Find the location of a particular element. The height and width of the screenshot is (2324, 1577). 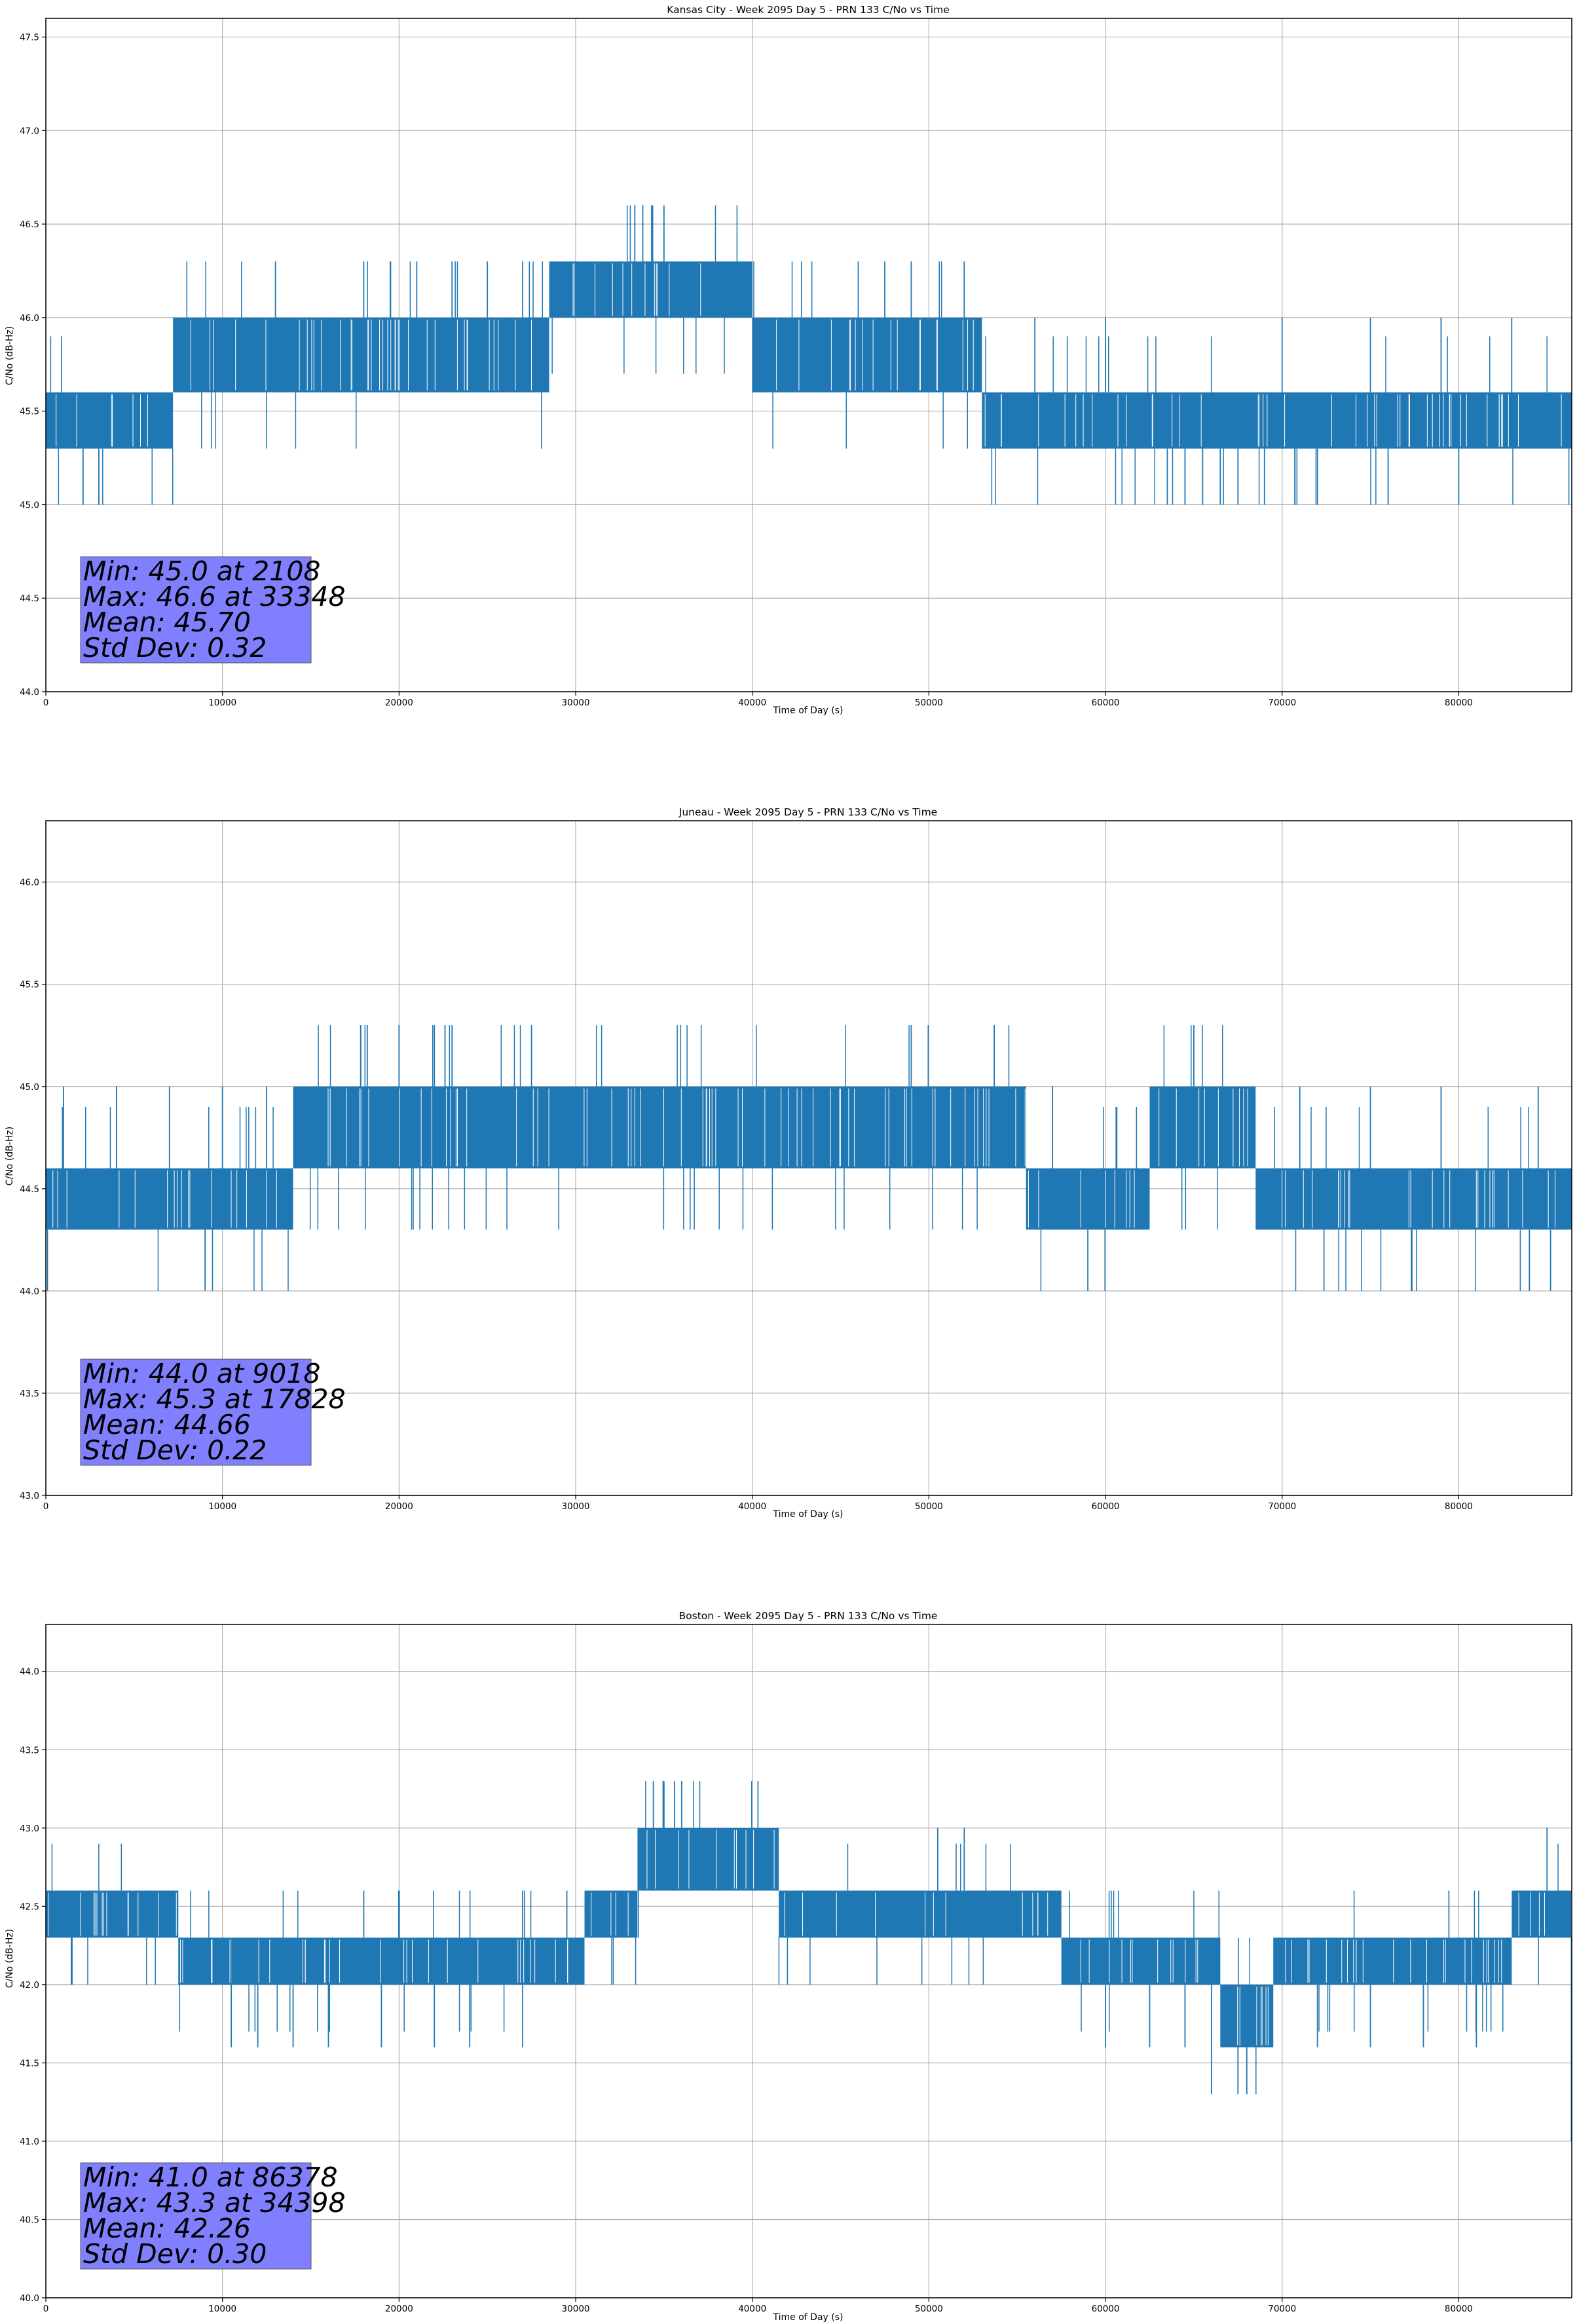

stats-line: Std Dev: 0.30 is located at coordinates (175, 2254).